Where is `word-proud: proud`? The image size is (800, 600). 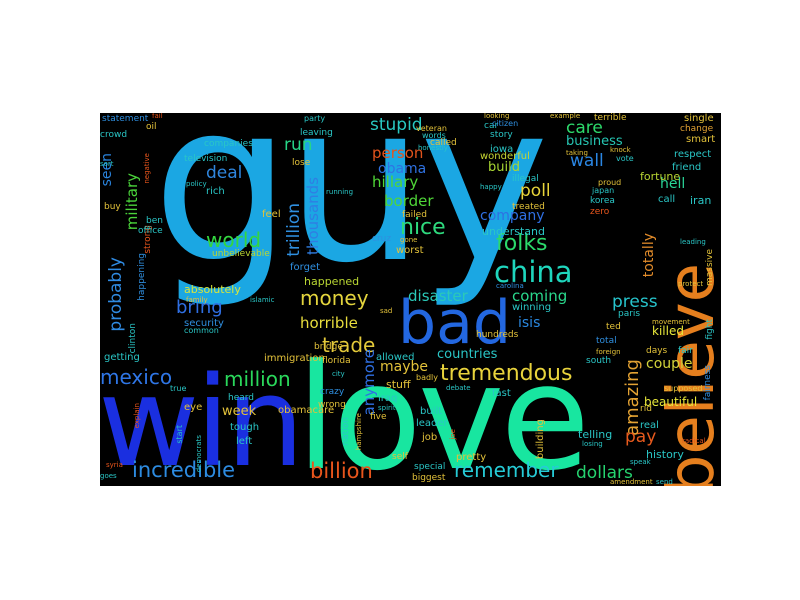
word-proud: proud is located at coordinates (610, 182).